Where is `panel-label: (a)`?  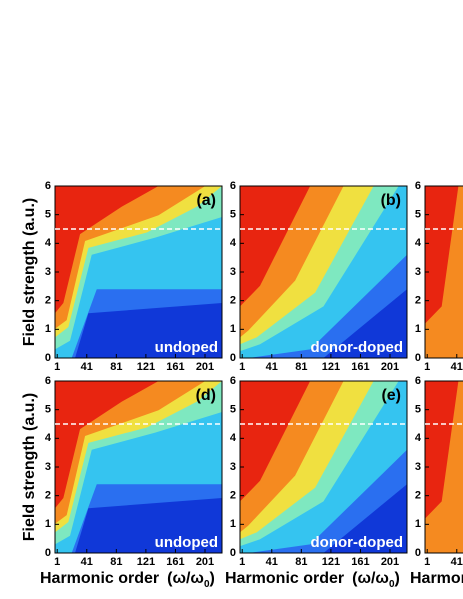 panel-label: (a) is located at coordinates (206, 200).